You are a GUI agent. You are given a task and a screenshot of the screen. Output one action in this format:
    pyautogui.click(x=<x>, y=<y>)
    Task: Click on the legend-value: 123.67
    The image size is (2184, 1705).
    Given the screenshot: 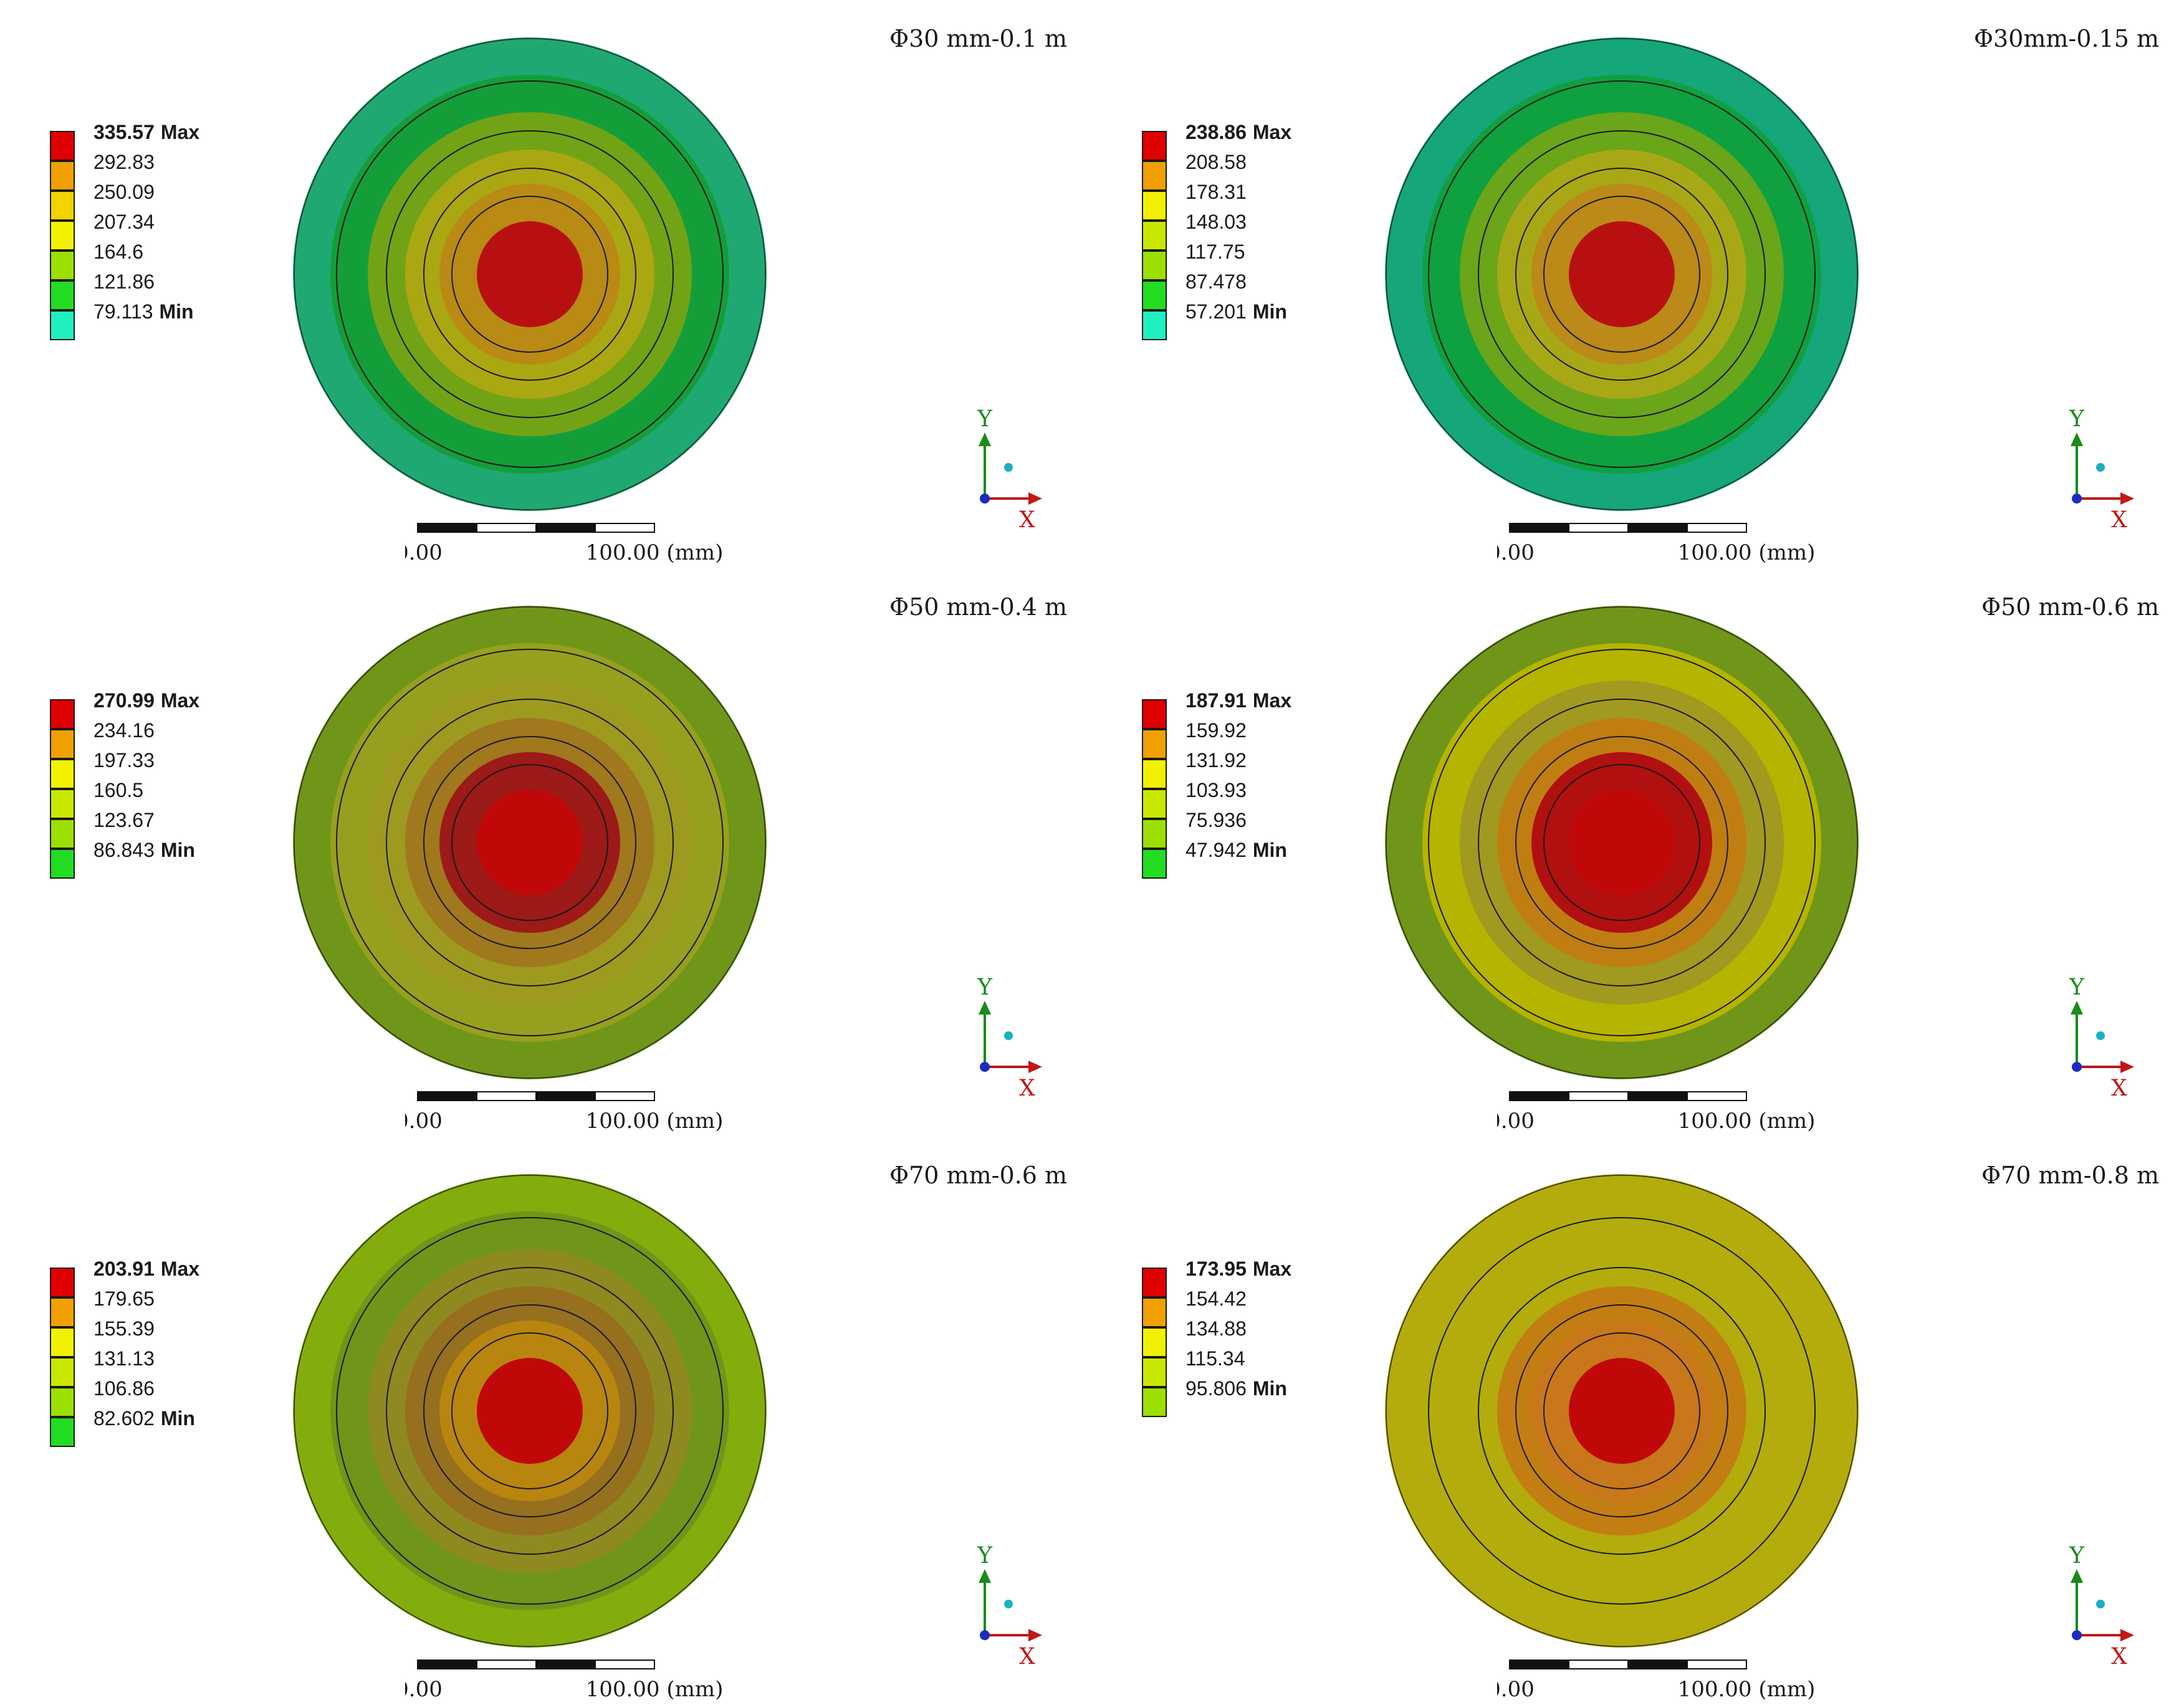 What is the action you would take?
    pyautogui.click(x=124, y=820)
    